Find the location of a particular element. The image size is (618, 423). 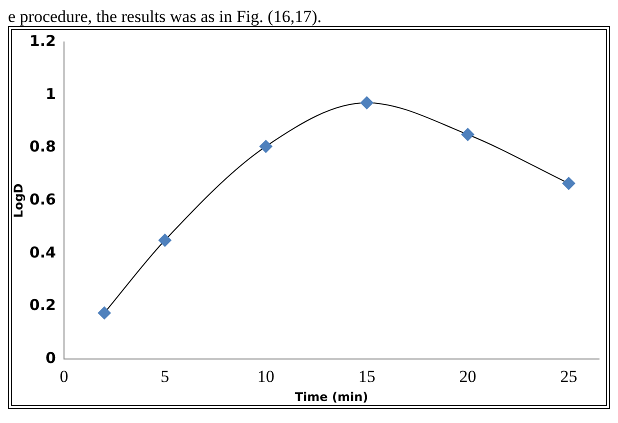

y-tick-label: 0 is located at coordinates (51, 358).